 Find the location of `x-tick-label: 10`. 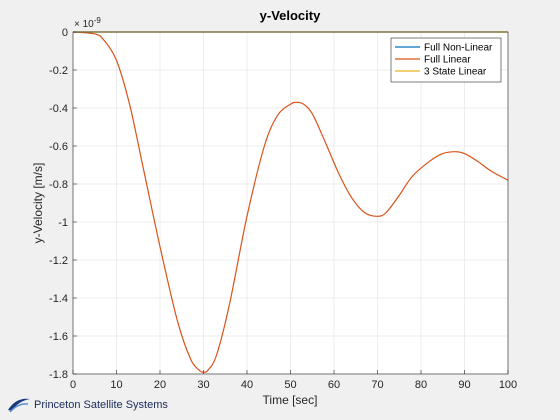

x-tick-label: 10 is located at coordinates (116, 385).